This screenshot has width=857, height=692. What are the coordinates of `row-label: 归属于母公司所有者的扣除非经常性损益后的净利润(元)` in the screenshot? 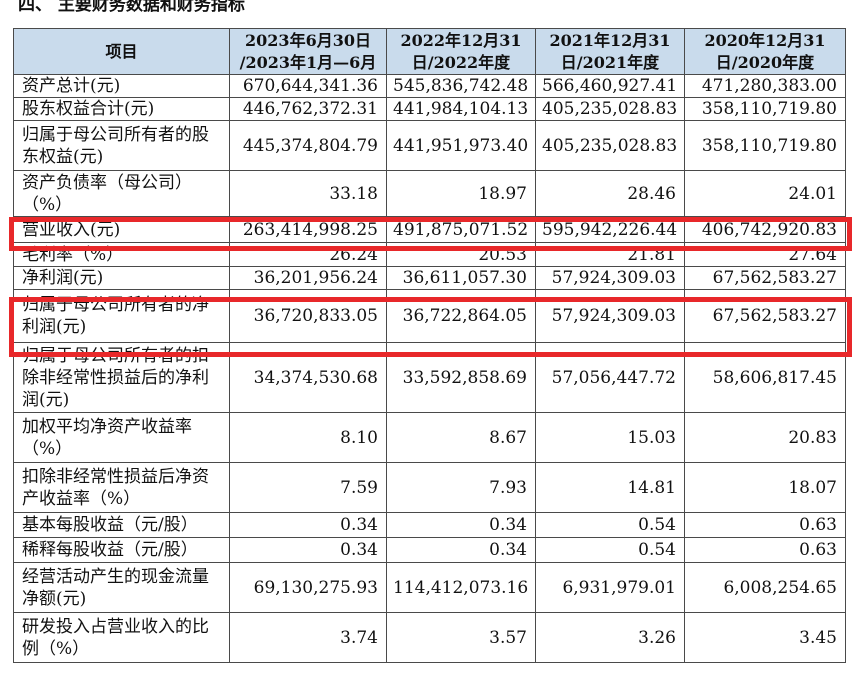 It's located at (121, 377).